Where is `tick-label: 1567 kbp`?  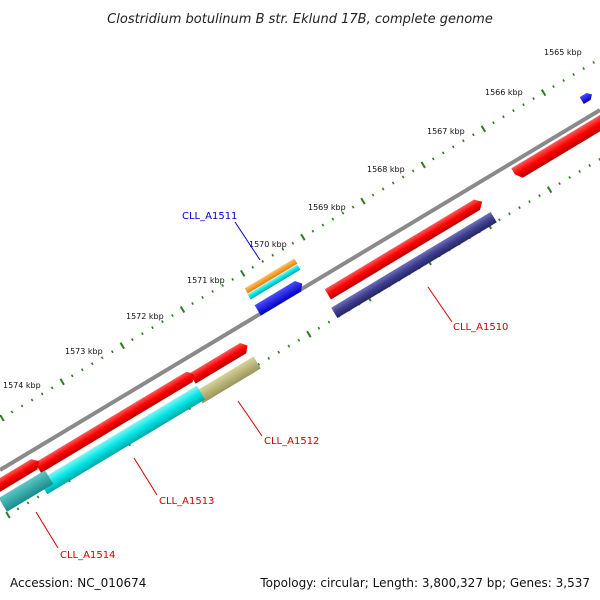
tick-label: 1567 kbp is located at coordinates (446, 131).